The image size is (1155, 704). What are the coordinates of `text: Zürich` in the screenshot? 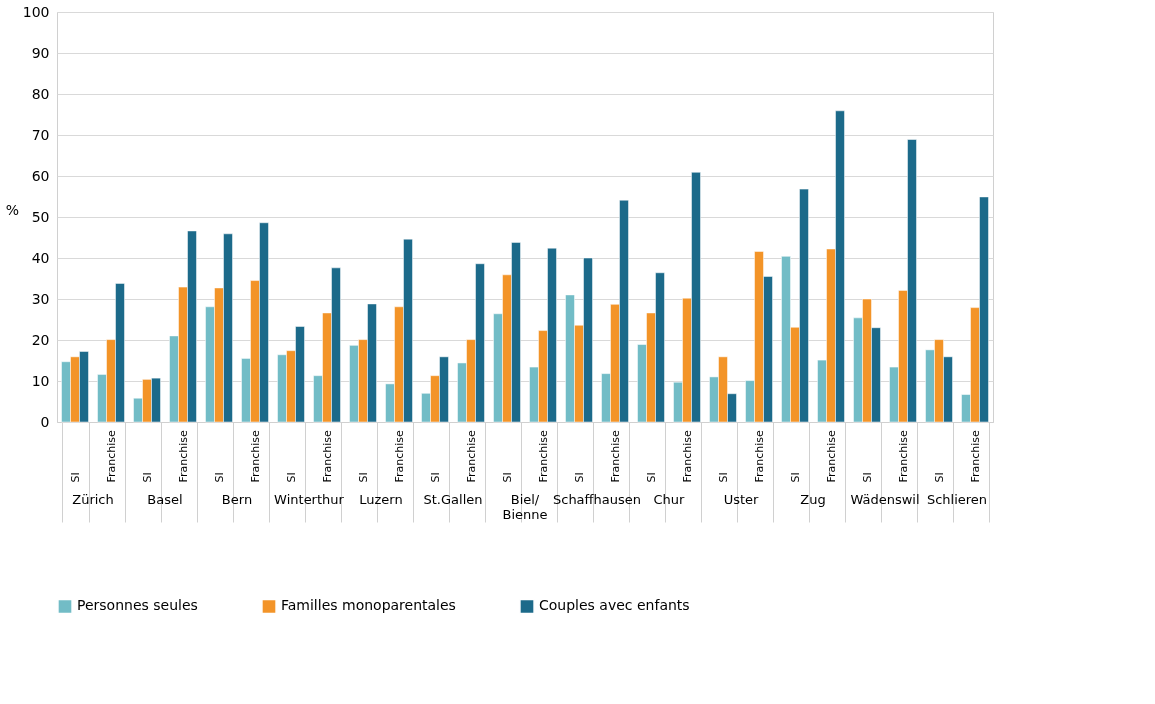 It's located at (93, 499).